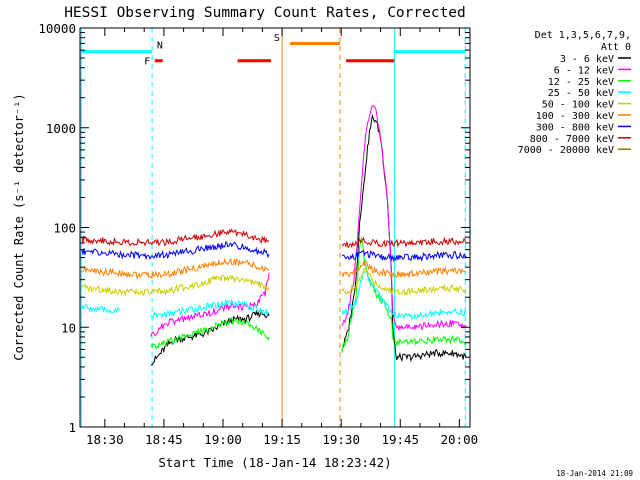 Image resolution: width=640 pixels, height=480 pixels. Describe the element at coordinates (64, 228) in the screenshot. I see `y-tick-label: 100` at that location.